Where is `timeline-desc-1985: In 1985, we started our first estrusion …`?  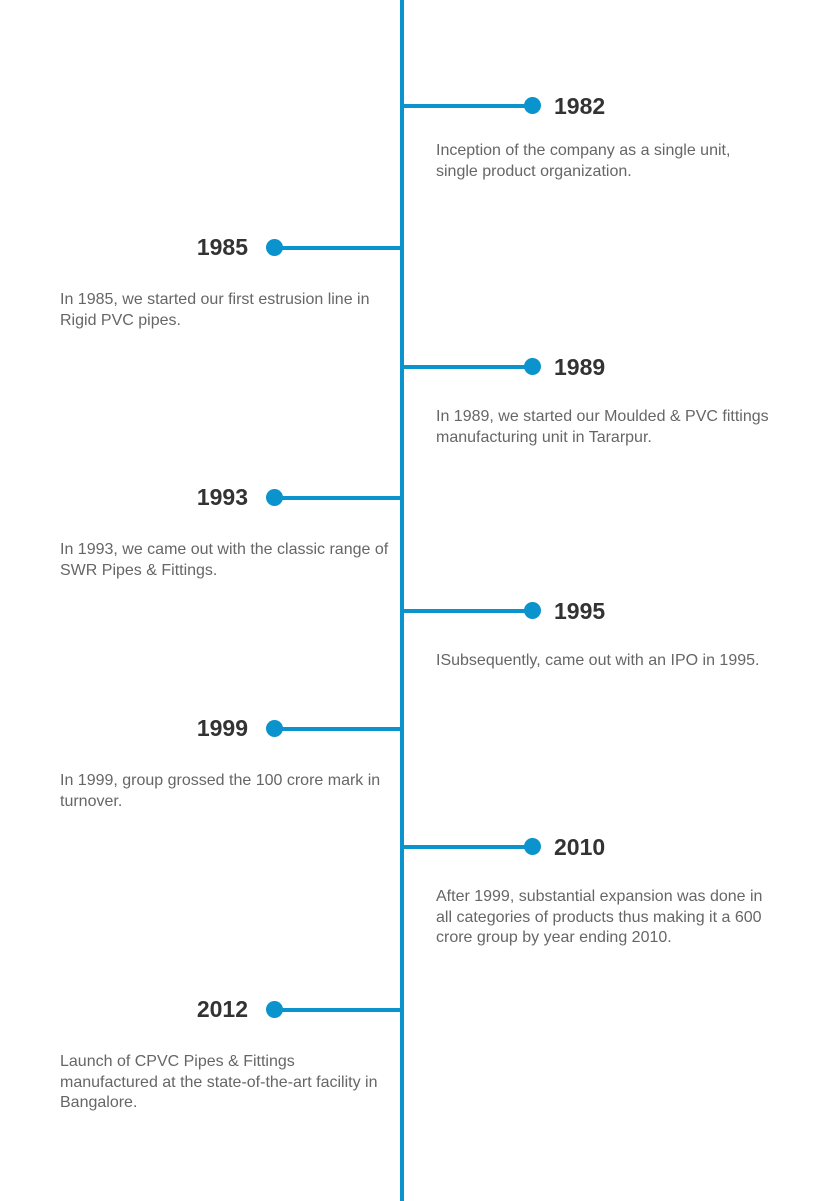 timeline-desc-1985: In 1985, we started our first estrusion … is located at coordinates (215, 310).